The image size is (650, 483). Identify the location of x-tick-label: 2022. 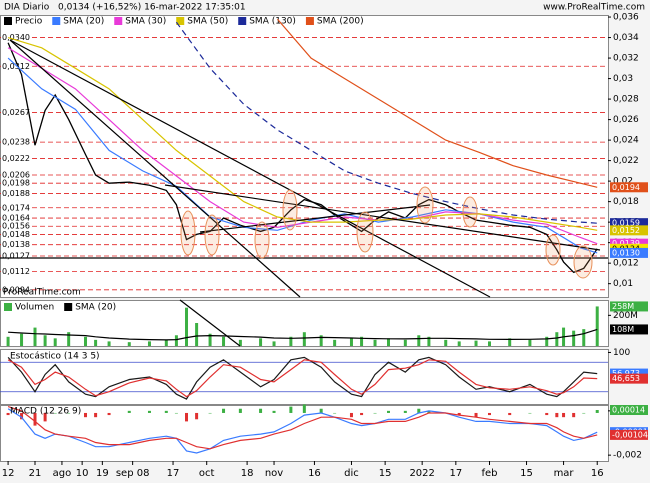
(421, 473).